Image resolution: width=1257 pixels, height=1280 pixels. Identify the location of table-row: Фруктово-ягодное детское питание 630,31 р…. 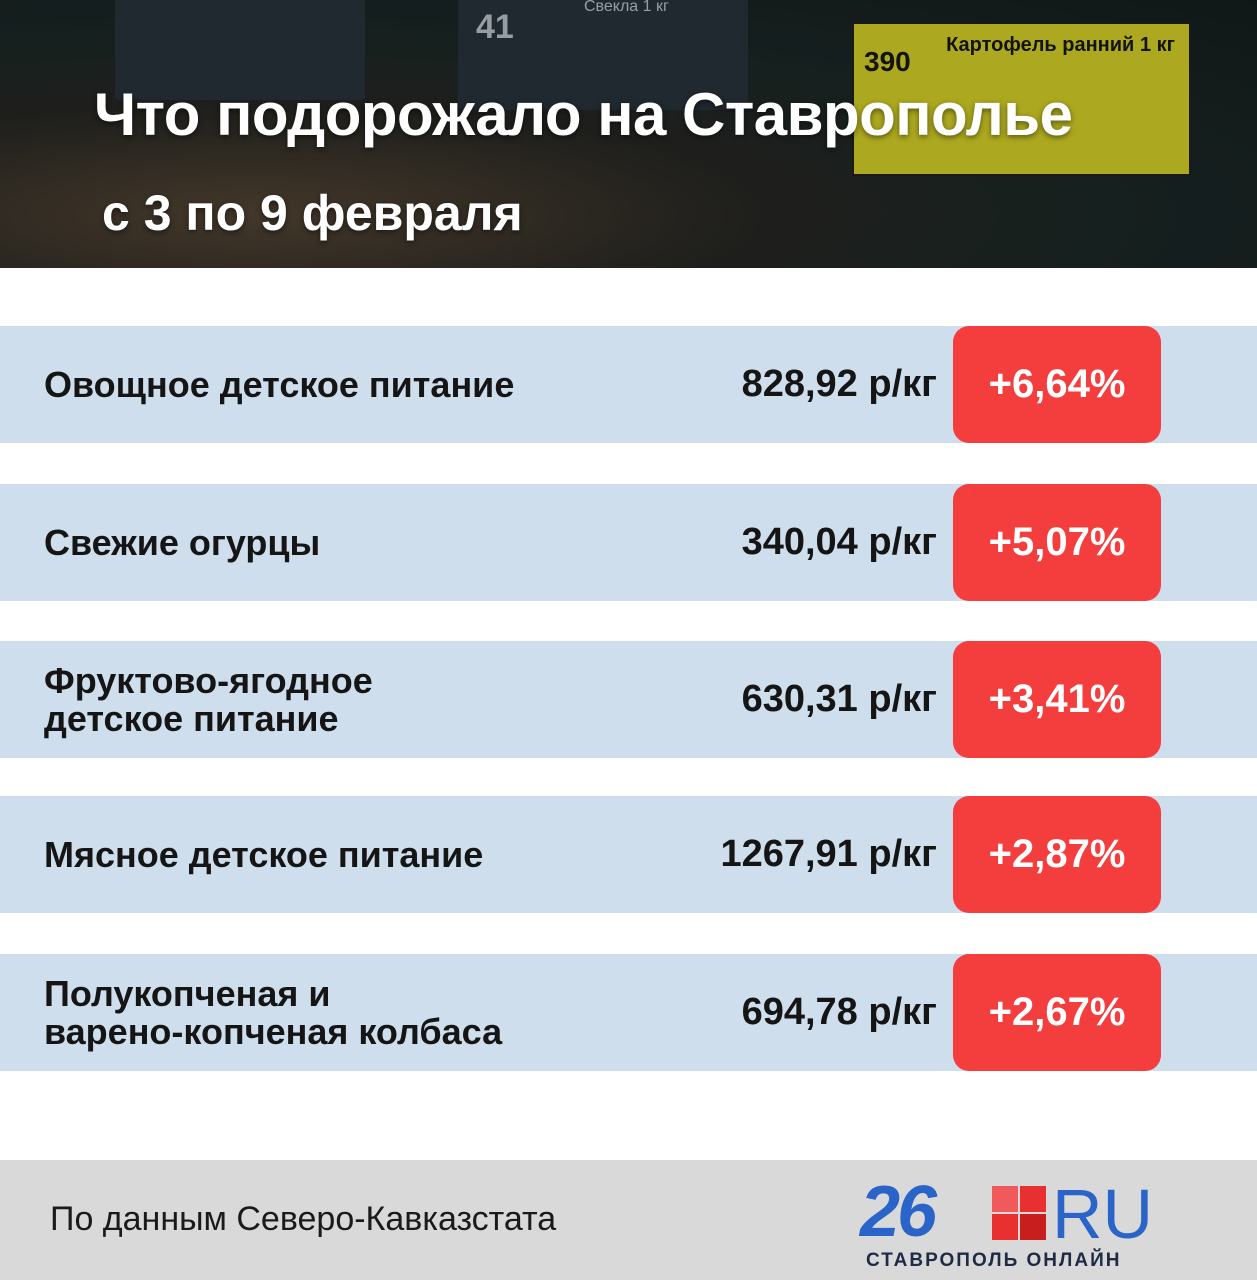
(628, 699).